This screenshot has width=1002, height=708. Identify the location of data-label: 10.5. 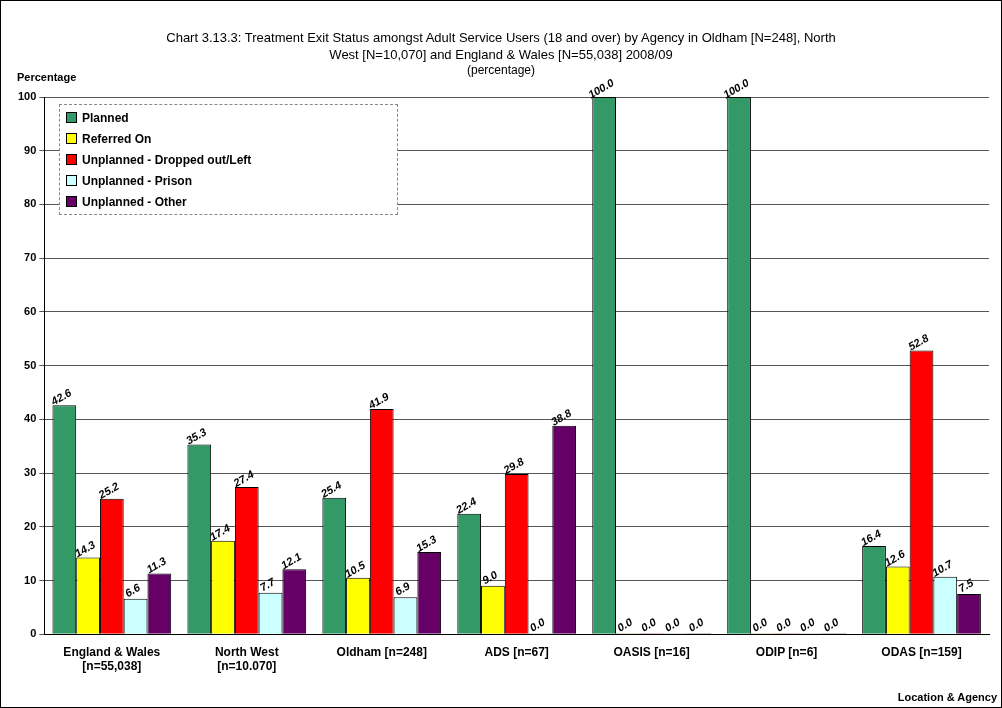
(355, 569).